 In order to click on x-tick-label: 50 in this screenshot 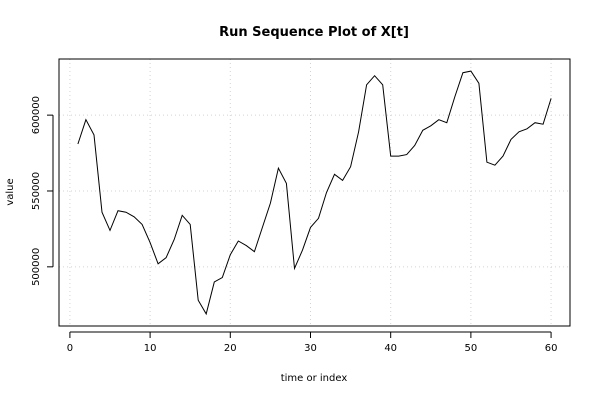, I will do `click(471, 348)`.